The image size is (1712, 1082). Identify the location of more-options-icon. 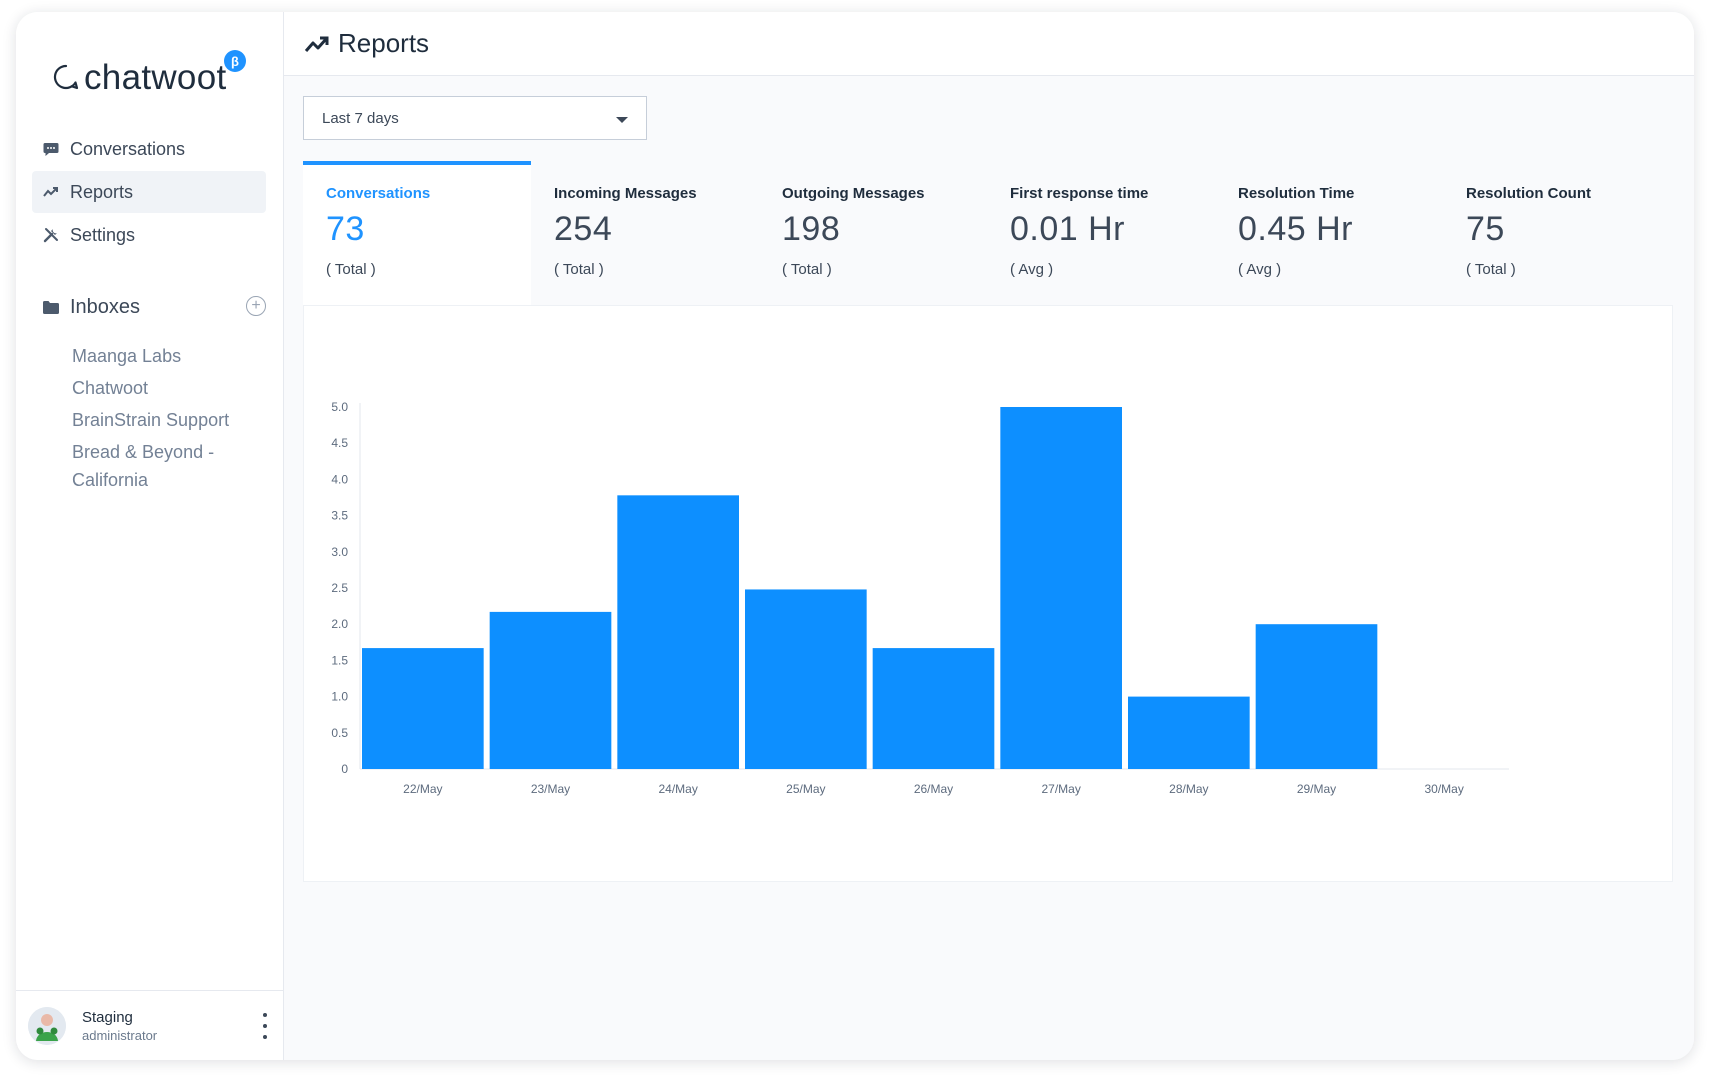
(265, 1026).